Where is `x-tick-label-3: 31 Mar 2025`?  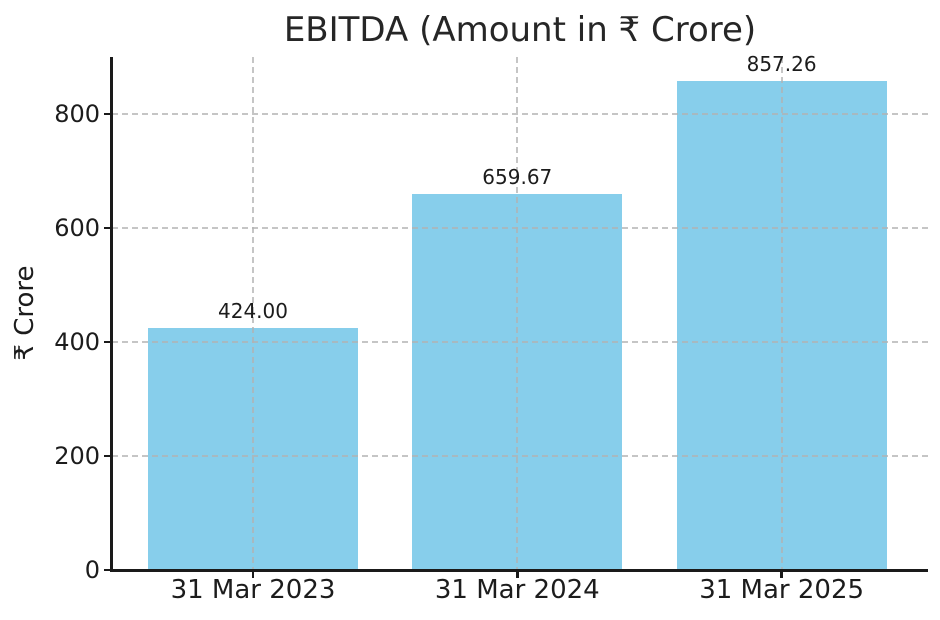
x-tick-label-3: 31 Mar 2025 is located at coordinates (782, 590).